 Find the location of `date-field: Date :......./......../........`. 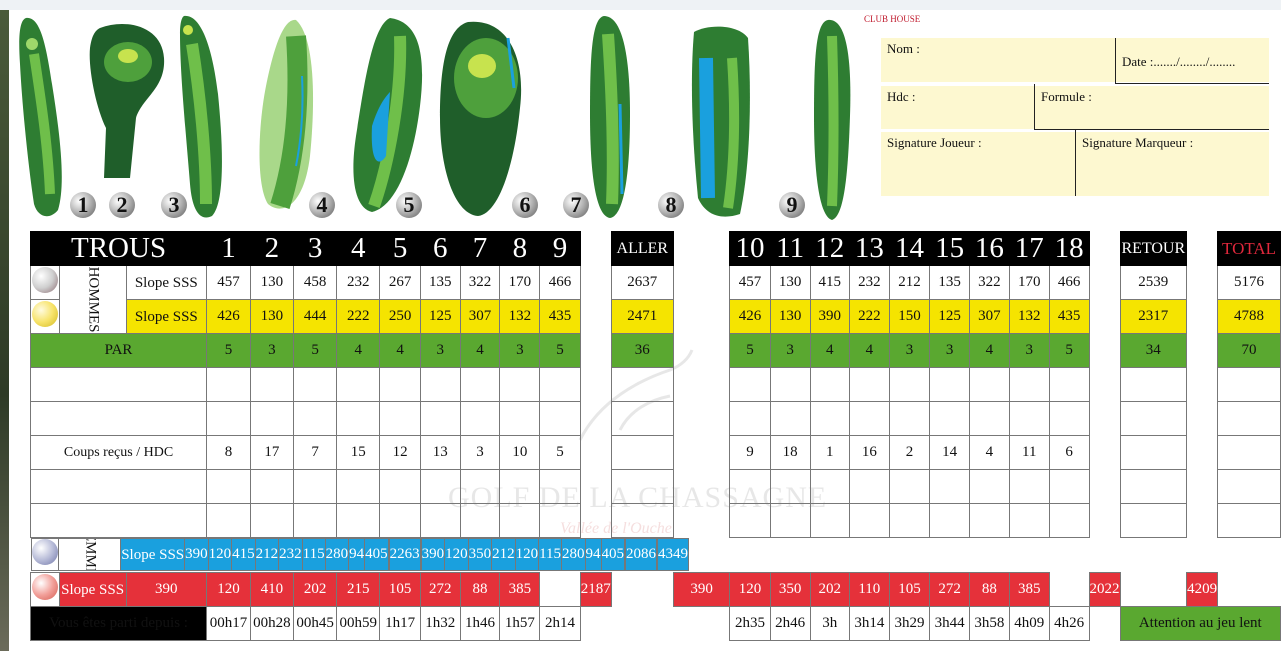

date-field: Date :......./......../........ is located at coordinates (1192, 60).